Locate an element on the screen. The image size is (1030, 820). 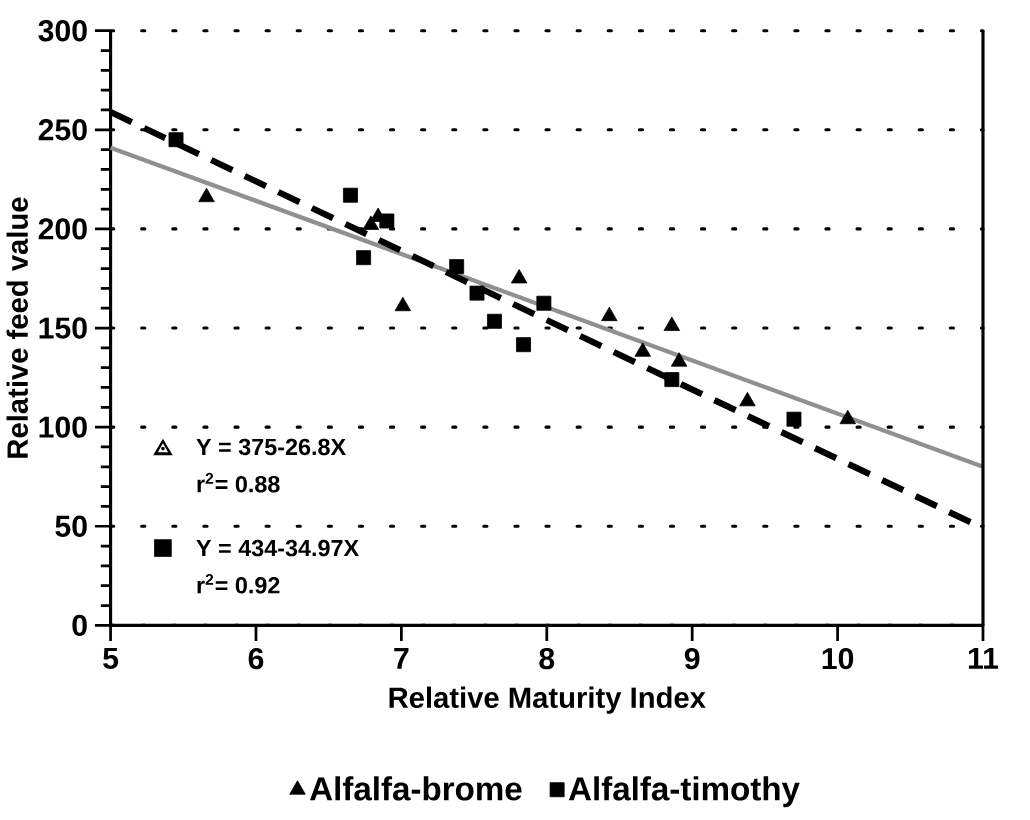
y-tick-label: 300 is located at coordinates (62, 31).